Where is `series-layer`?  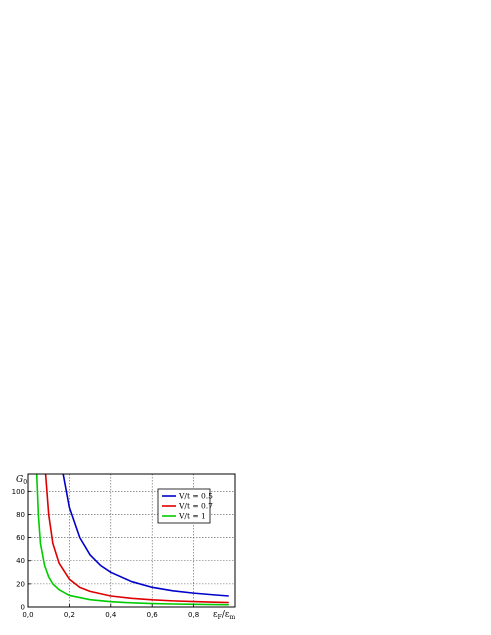 series-layer is located at coordinates (132, 540).